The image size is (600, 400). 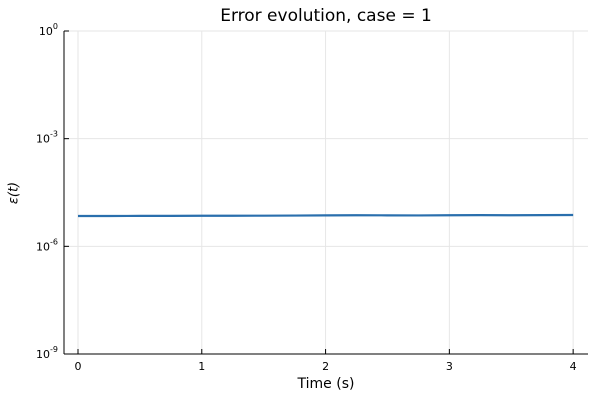 I want to click on y-tick-label: 10⁻³, so click(x=47, y=138).